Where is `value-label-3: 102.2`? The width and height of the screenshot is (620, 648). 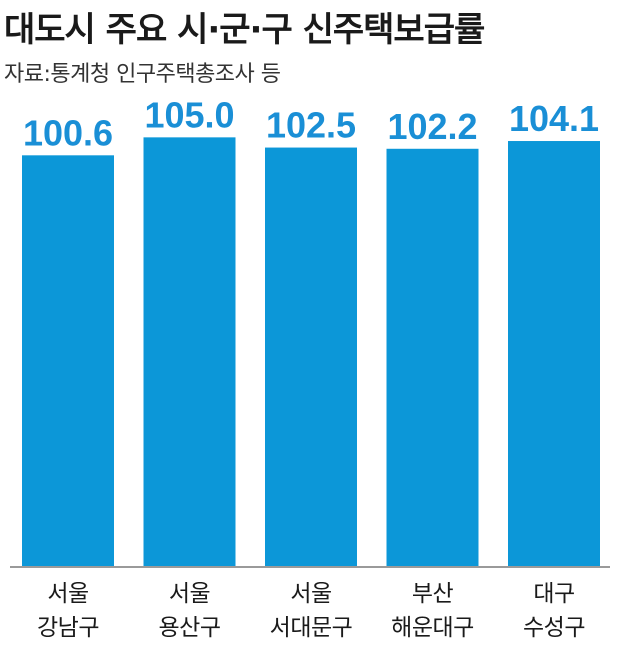 value-label-3: 102.2 is located at coordinates (432, 126).